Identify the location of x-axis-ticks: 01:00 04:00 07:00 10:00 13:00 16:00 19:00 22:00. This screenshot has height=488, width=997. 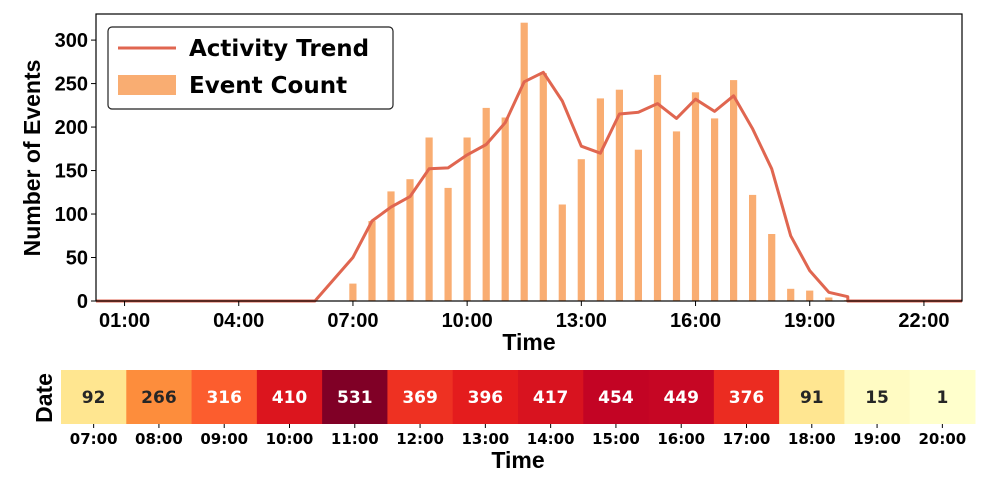
(524, 316).